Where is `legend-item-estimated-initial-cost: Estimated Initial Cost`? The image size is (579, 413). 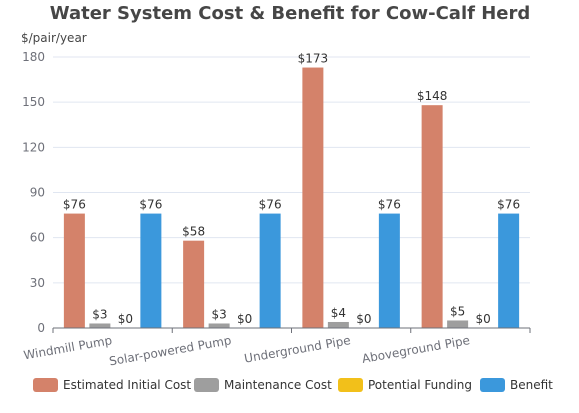
legend-item-estimated-initial-cost: Estimated Initial Cost is located at coordinates (112, 385).